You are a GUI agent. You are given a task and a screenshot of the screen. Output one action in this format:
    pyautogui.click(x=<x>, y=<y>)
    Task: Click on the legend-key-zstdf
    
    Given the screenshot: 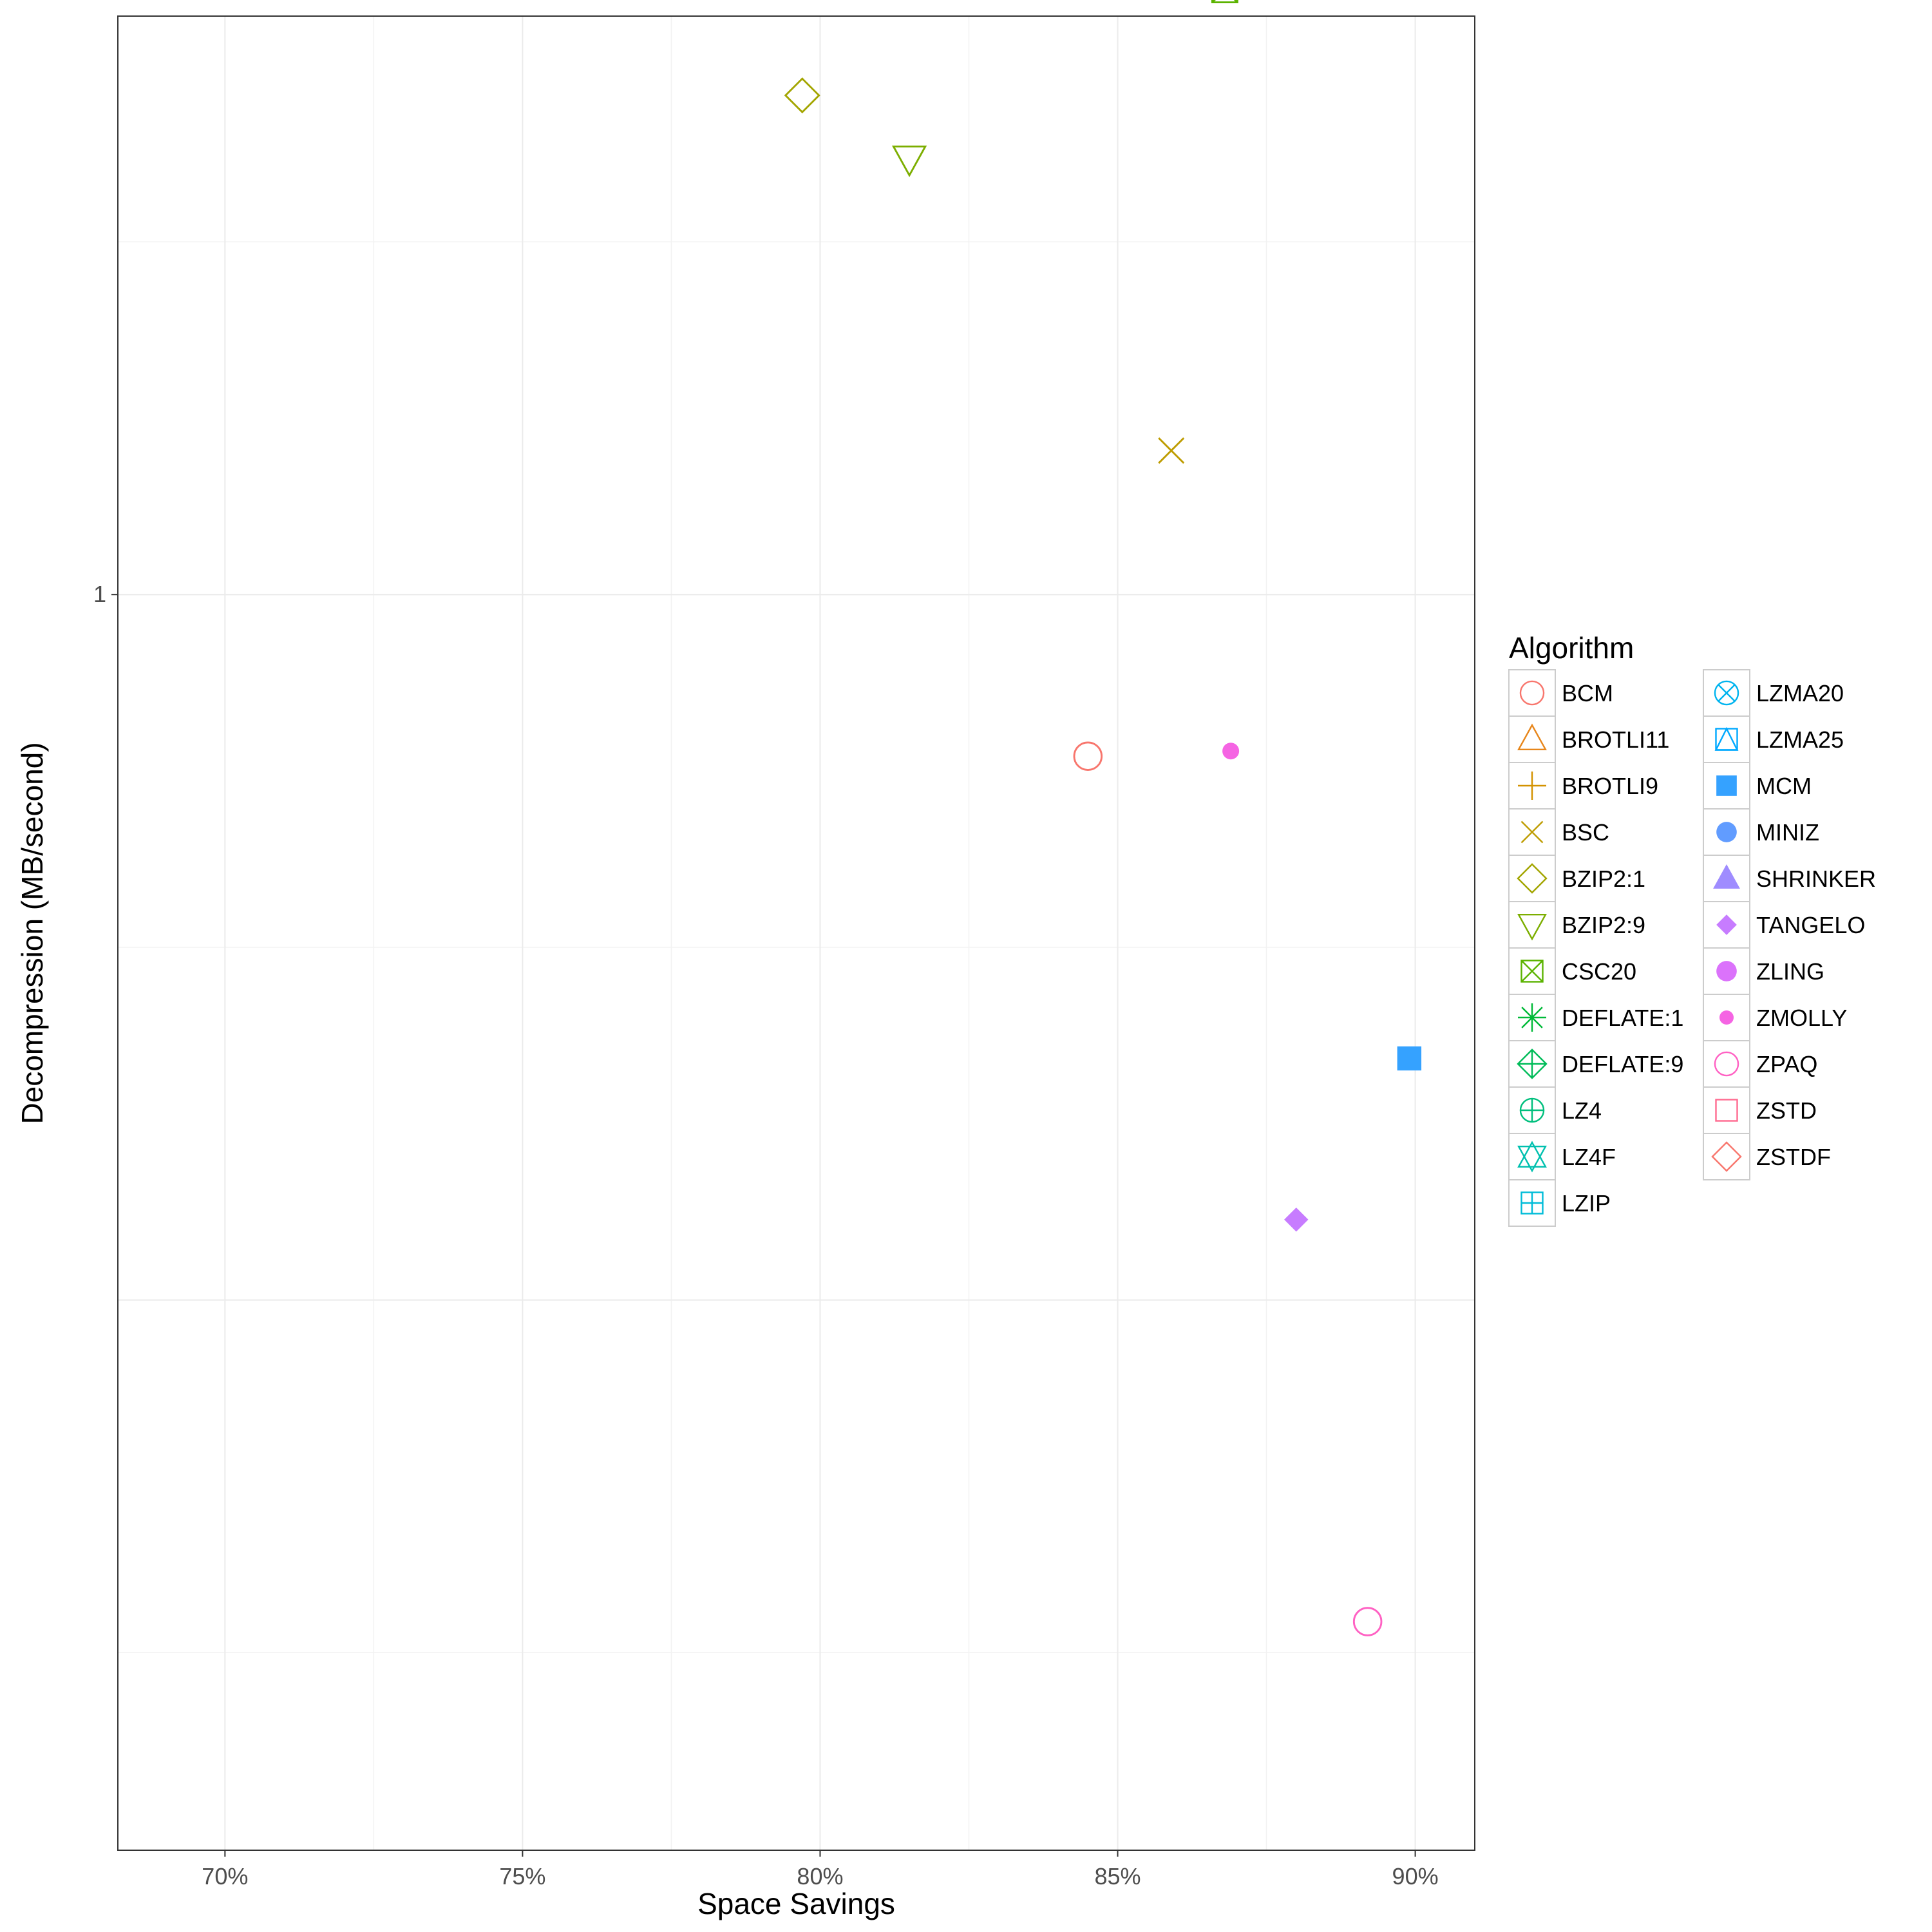 What is the action you would take?
    pyautogui.click(x=1727, y=1157)
    